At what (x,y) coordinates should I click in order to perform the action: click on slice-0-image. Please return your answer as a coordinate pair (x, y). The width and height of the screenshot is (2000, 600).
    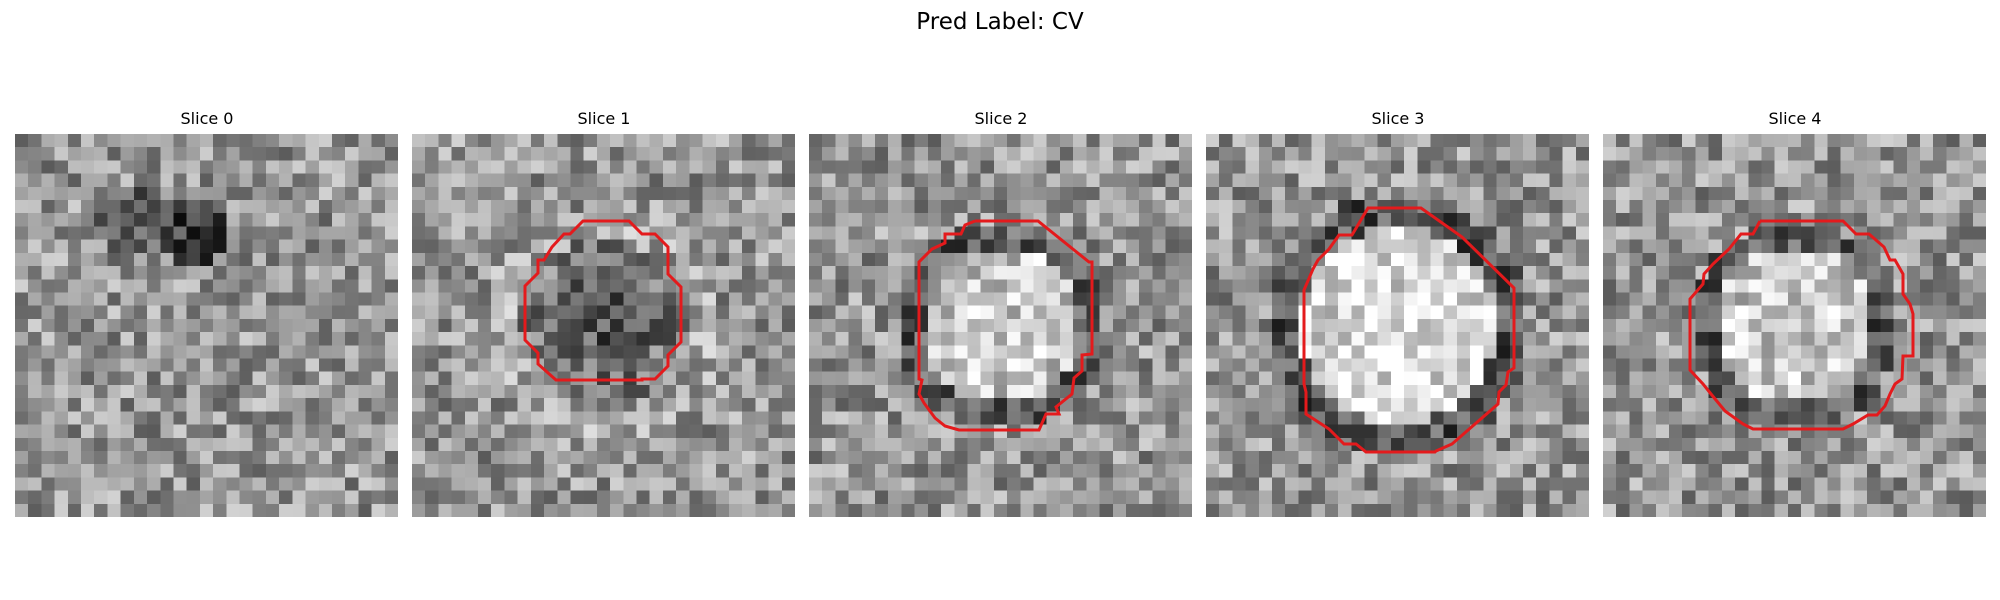
    Looking at the image, I should click on (206, 325).